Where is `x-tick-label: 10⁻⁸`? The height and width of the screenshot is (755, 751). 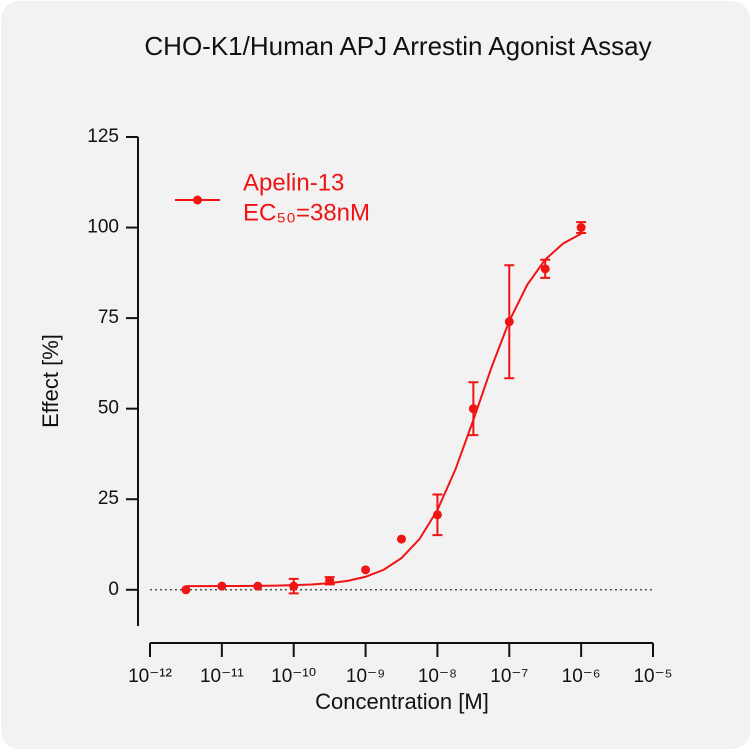
x-tick-label: 10⁻⁸ is located at coordinates (437, 676).